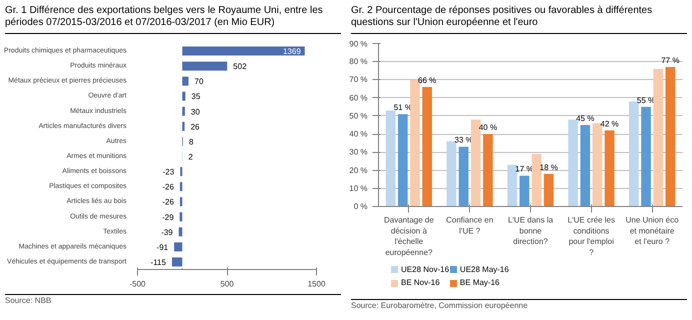 The width and height of the screenshot is (692, 320). What do you see at coordinates (195, 127) in the screenshot?
I see `data-label: 26` at bounding box center [195, 127].